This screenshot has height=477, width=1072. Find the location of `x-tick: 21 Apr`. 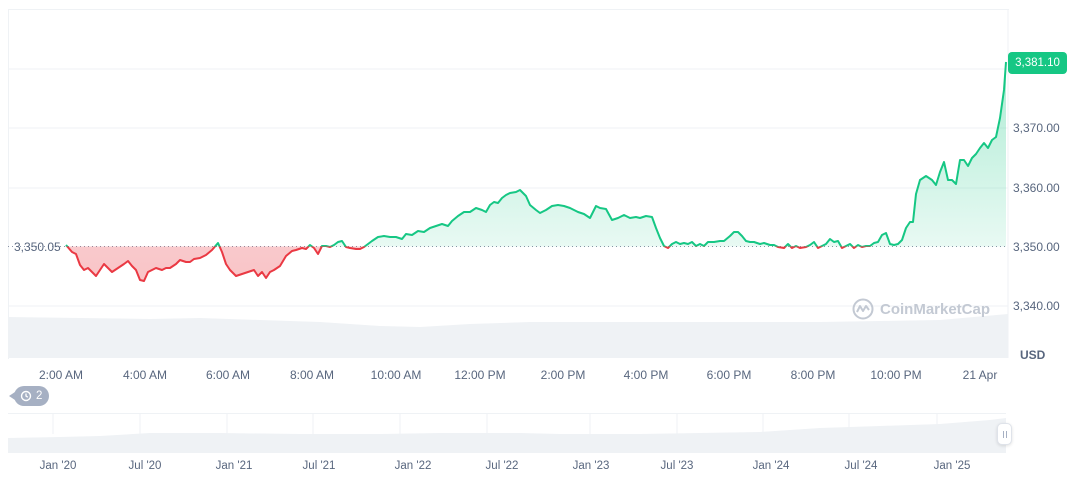

x-tick: 21 Apr is located at coordinates (980, 375).